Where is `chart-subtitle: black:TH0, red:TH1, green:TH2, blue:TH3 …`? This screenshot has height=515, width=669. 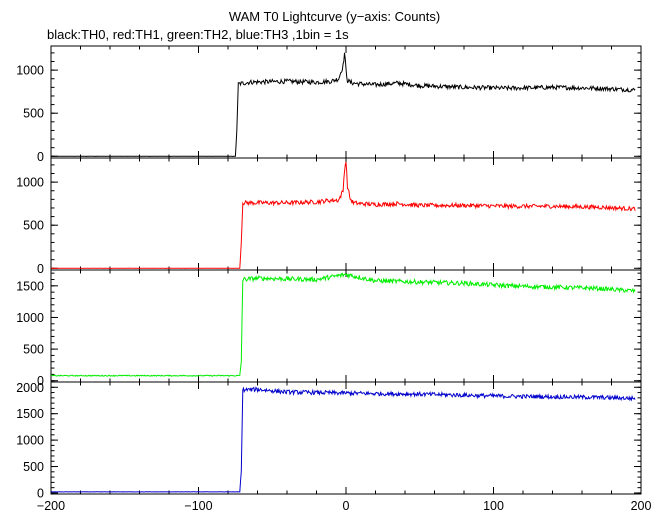 chart-subtitle: black:TH0, red:TH1, green:TH2, blue:TH3 … is located at coordinates (198, 34).